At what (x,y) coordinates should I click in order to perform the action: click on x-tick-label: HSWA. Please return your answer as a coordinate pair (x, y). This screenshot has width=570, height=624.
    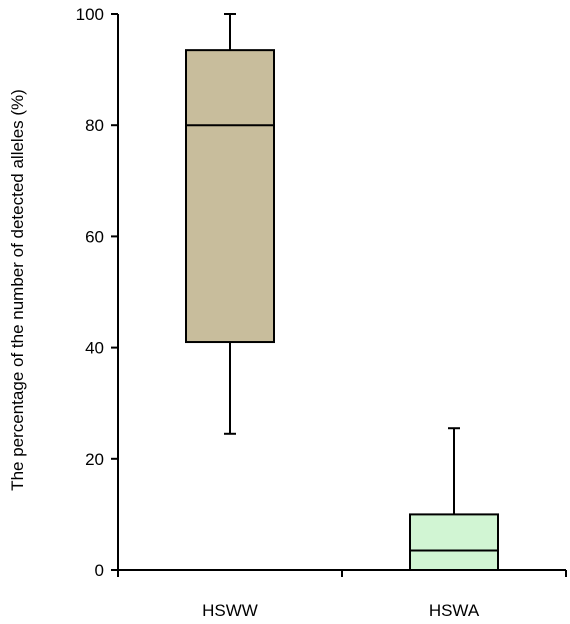
    Looking at the image, I should click on (454, 610).